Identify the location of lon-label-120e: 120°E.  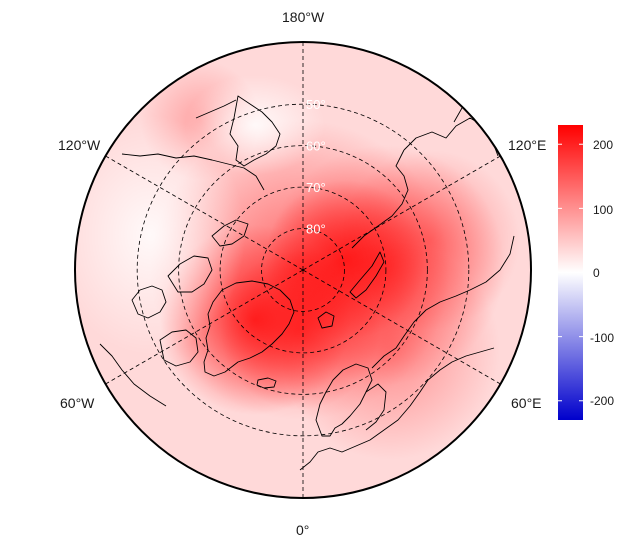
(527, 145).